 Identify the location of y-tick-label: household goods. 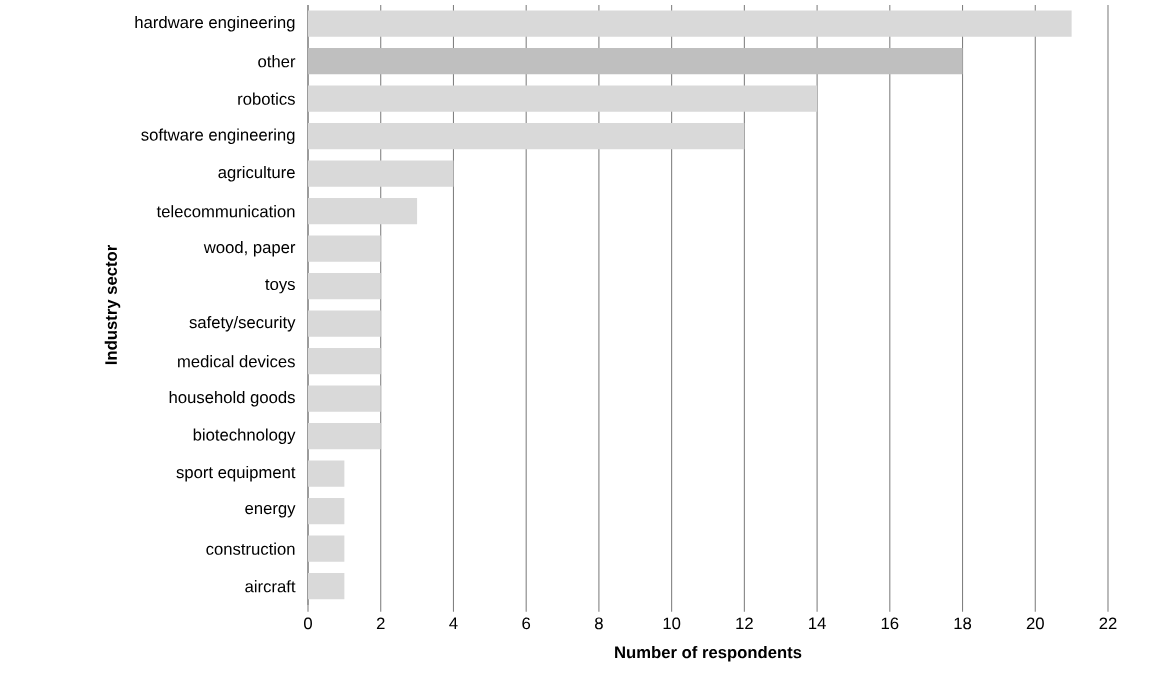
(232, 398).